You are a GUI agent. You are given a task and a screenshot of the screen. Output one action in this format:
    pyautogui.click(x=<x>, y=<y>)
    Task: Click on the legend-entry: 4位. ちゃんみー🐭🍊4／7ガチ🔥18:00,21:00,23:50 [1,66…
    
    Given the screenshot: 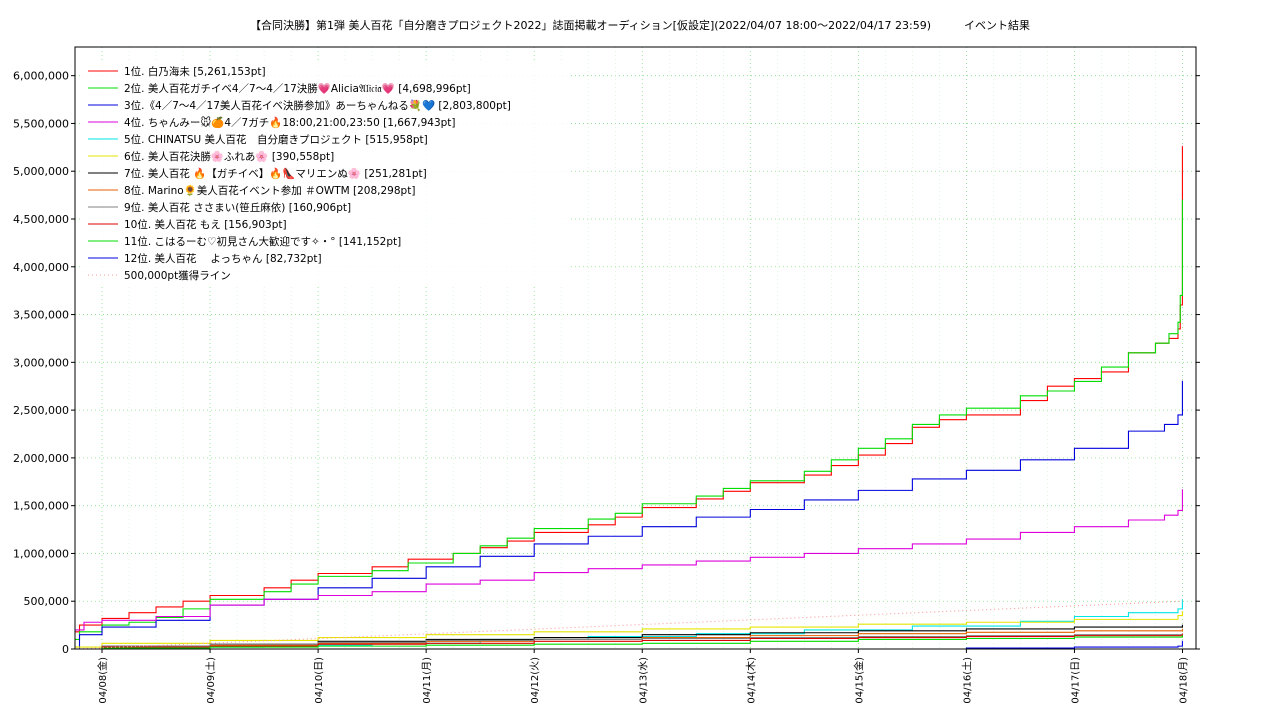 What is the action you would take?
    pyautogui.click(x=290, y=122)
    